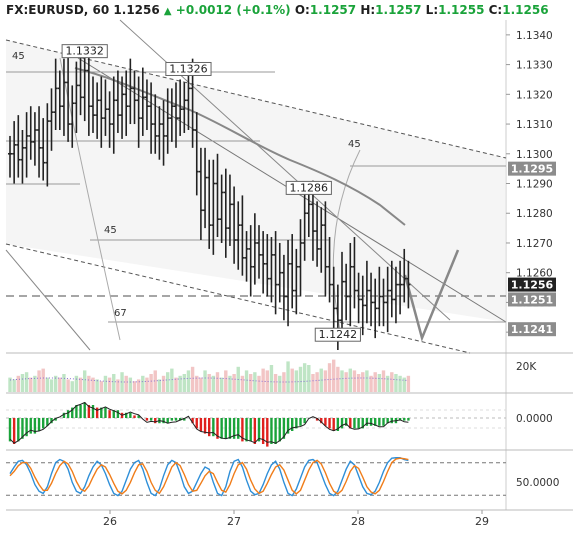 The image size is (573, 537). What do you see at coordinates (368, 10) in the screenshot?
I see `high-label: H:` at bounding box center [368, 10].